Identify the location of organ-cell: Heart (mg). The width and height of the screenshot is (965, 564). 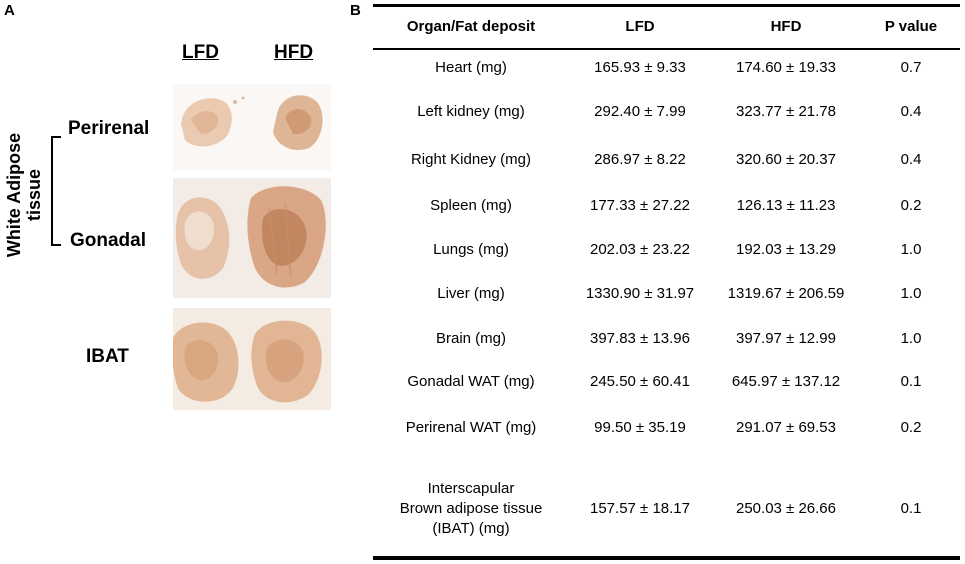
(471, 67).